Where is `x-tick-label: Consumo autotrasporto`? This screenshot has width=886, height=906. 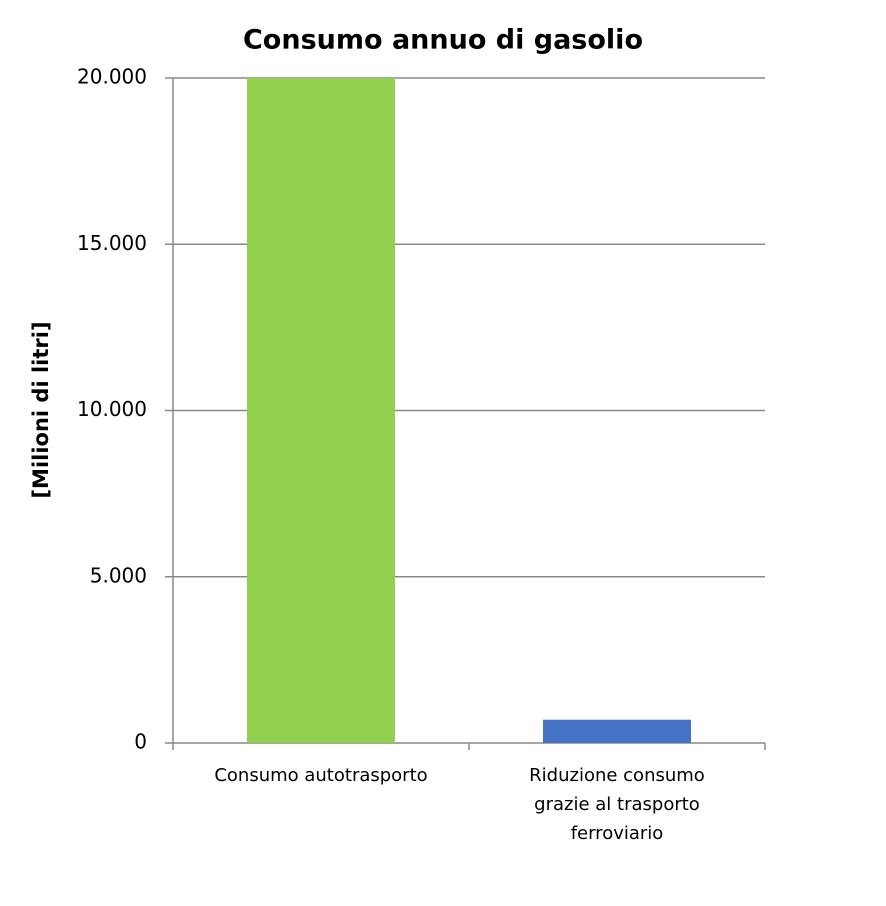
x-tick-label: Consumo autotrasporto is located at coordinates (321, 775).